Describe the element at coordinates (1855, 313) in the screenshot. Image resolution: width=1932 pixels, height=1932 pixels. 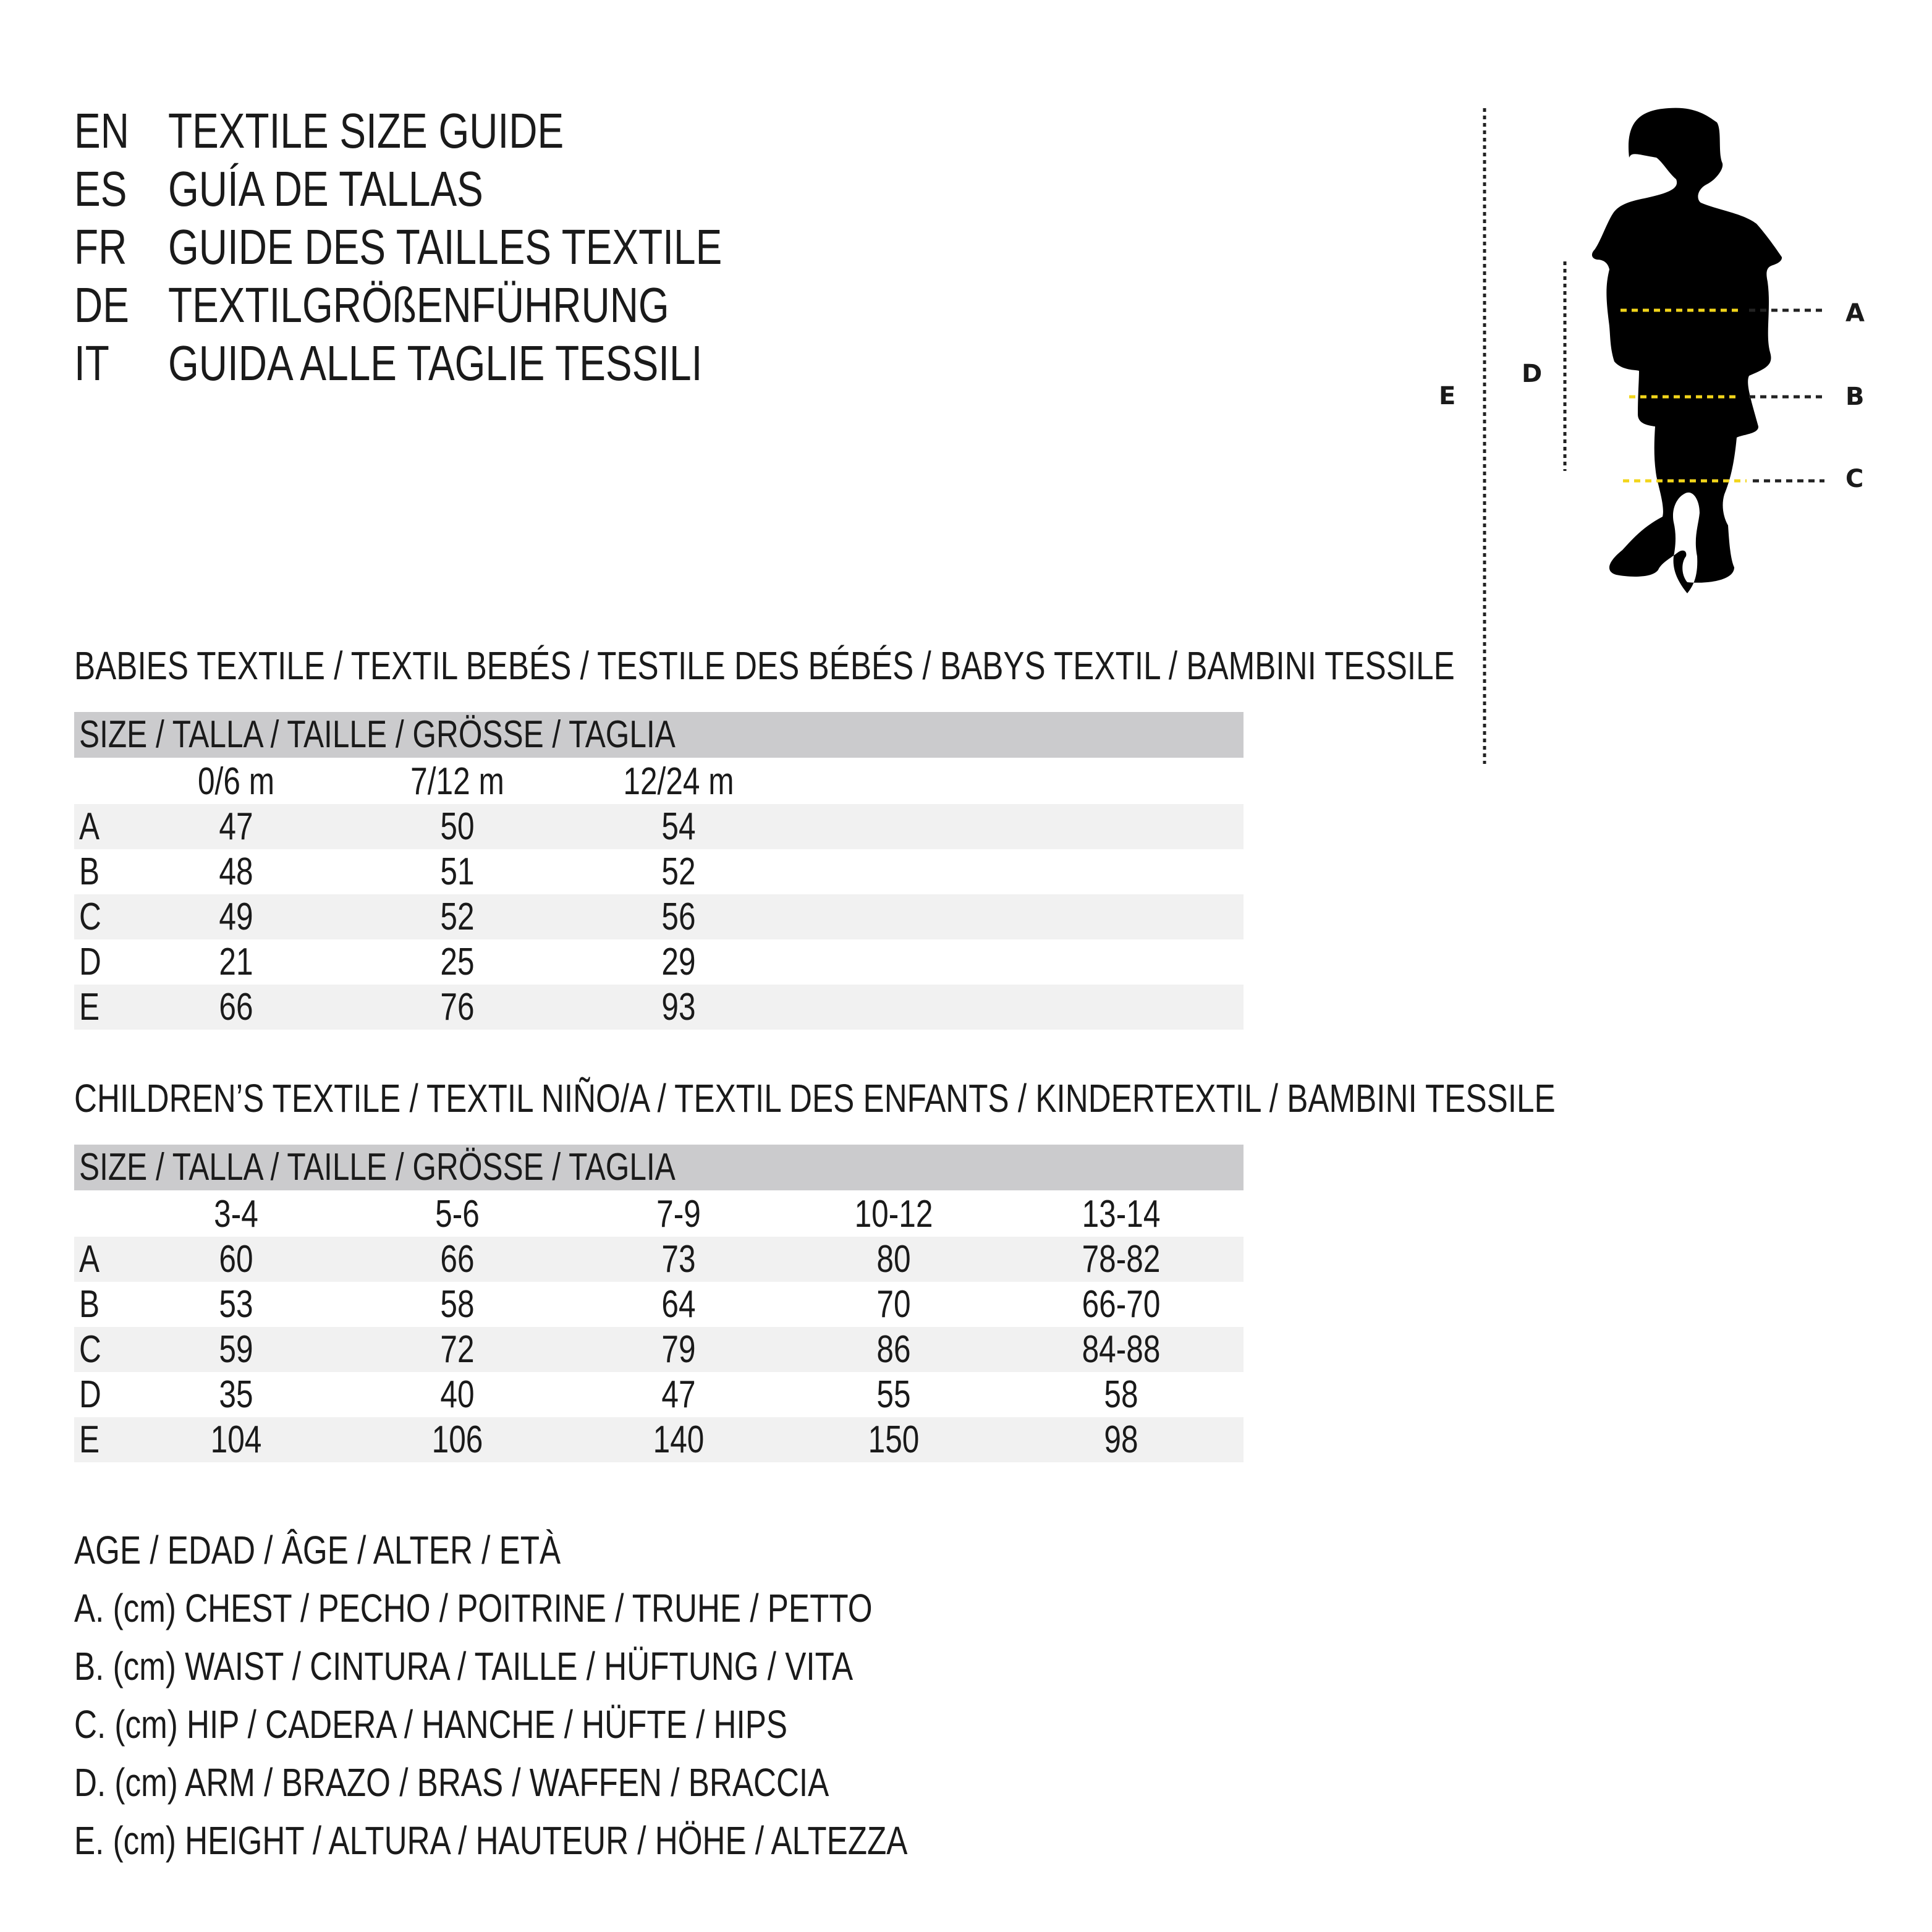
I see `label-a: A` at that location.